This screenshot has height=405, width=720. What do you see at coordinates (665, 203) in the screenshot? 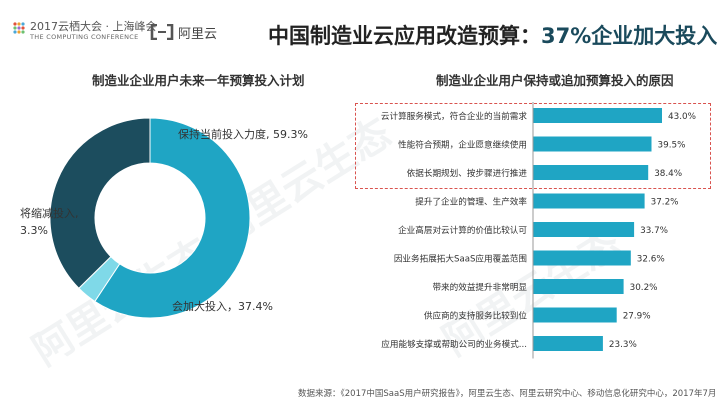
I see `bar-value-label: 37.2%` at bounding box center [665, 203].